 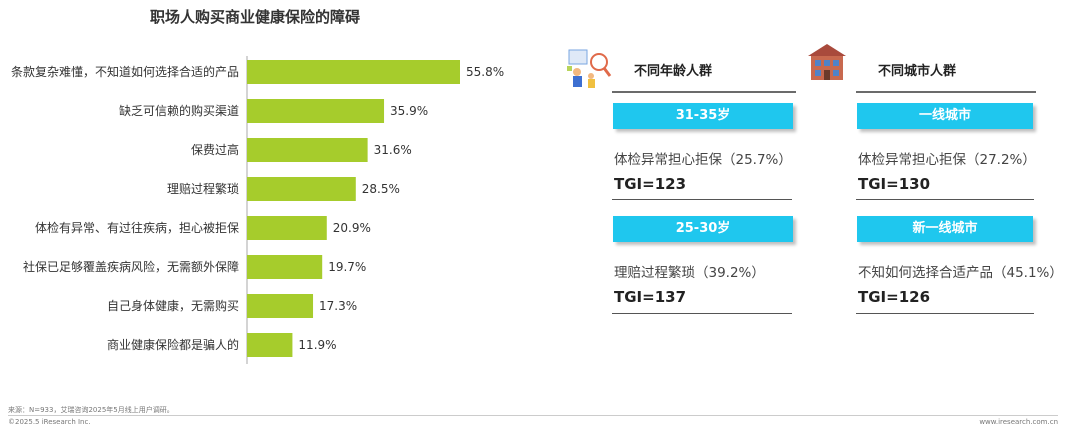 I want to click on building-icon, so click(x=827, y=62).